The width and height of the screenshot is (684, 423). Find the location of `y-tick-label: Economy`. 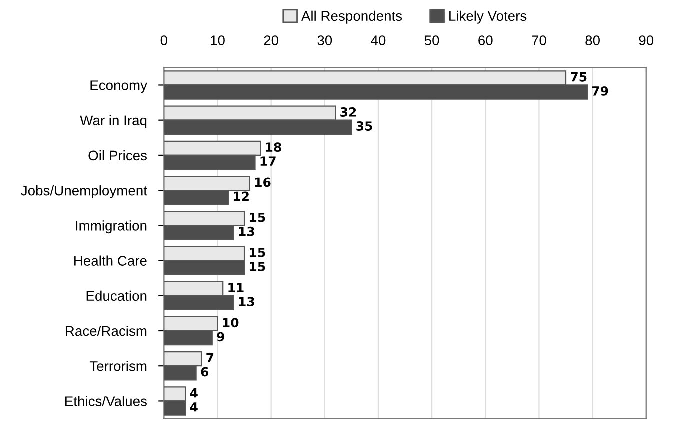

y-tick-label: Economy is located at coordinates (119, 87).